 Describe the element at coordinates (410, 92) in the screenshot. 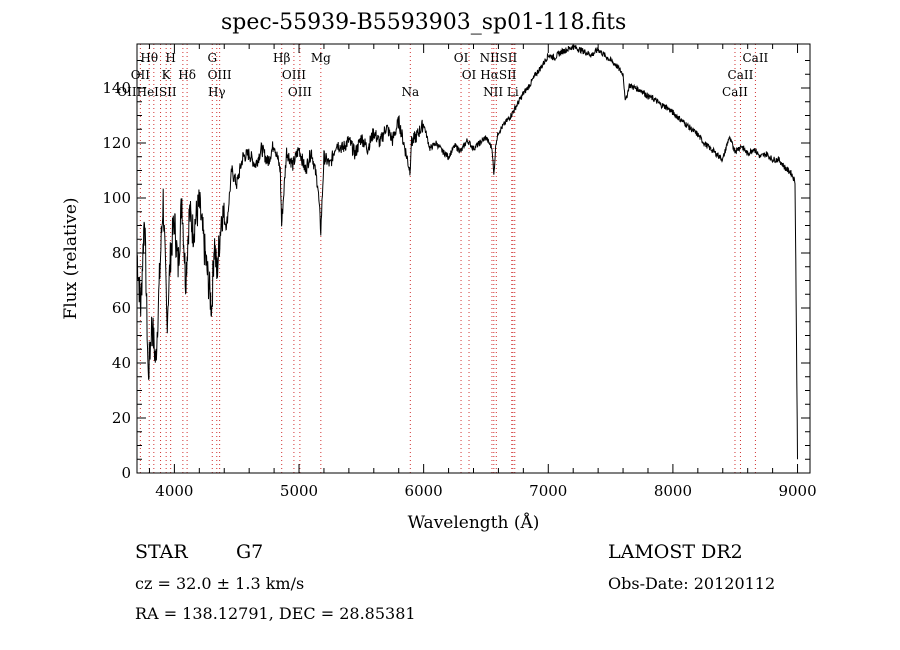

I see `line-label: Na` at that location.